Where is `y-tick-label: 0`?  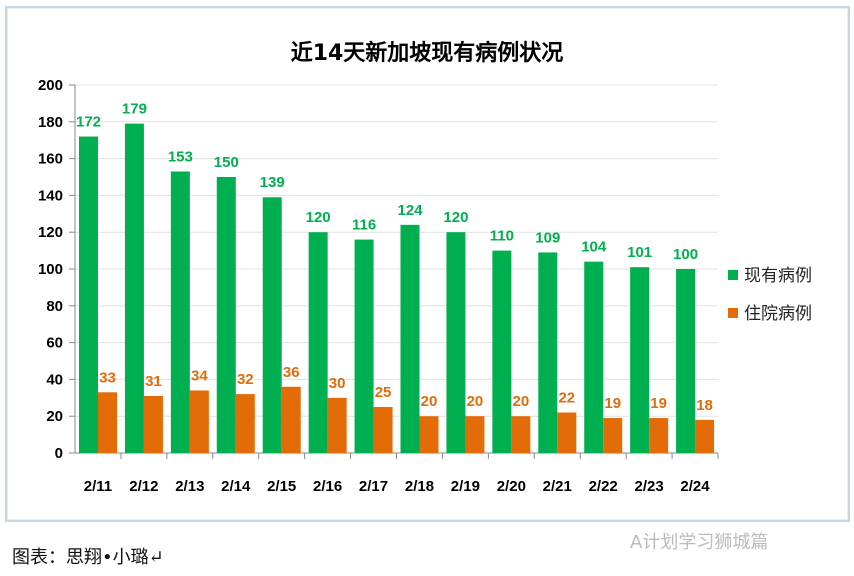
y-tick-label: 0 is located at coordinates (59, 453).